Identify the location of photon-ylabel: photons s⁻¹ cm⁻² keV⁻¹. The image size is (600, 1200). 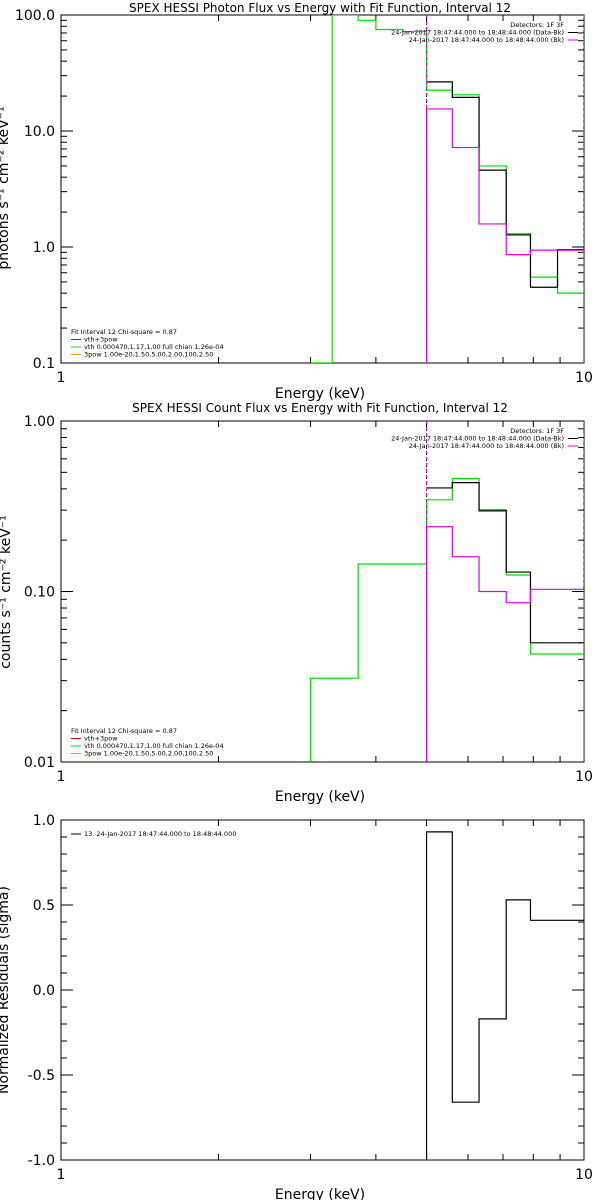
(6, 187).